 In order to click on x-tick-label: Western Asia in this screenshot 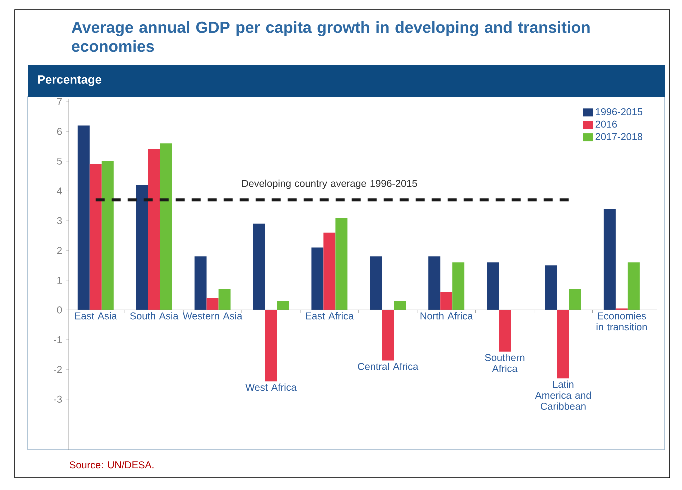, I will do `click(213, 316)`.